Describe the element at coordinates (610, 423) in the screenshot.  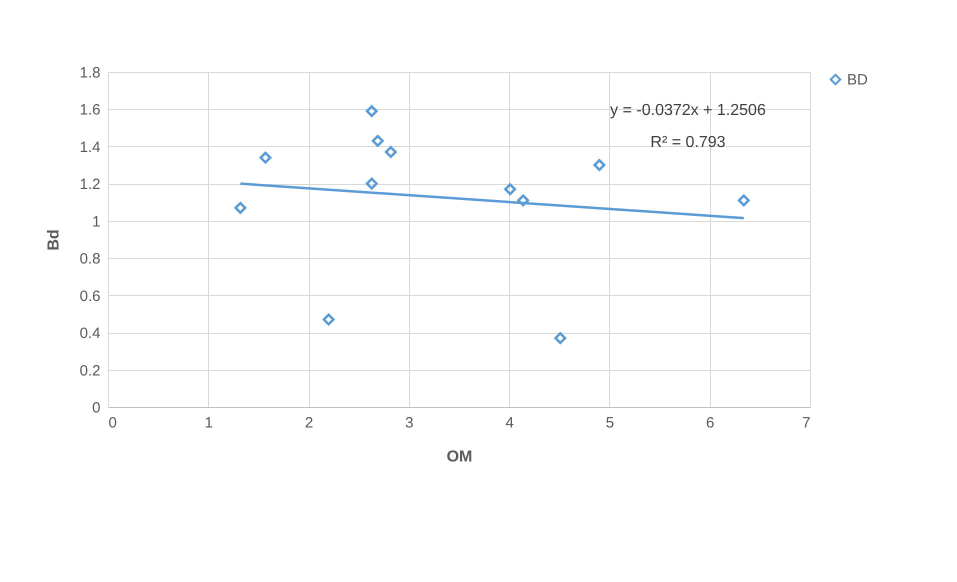
I see `x-tick-label: 5` at that location.